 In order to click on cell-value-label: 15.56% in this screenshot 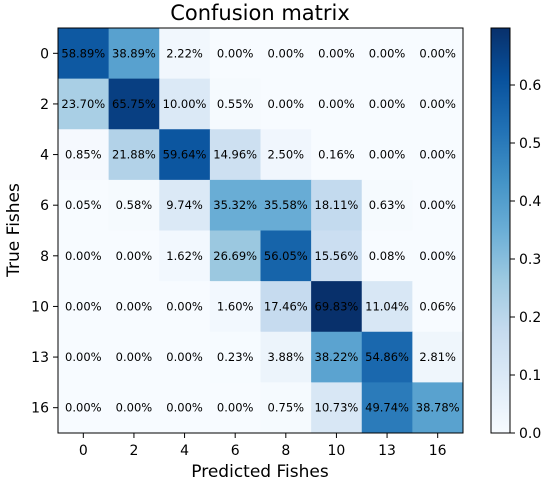, I will do `click(337, 256)`.